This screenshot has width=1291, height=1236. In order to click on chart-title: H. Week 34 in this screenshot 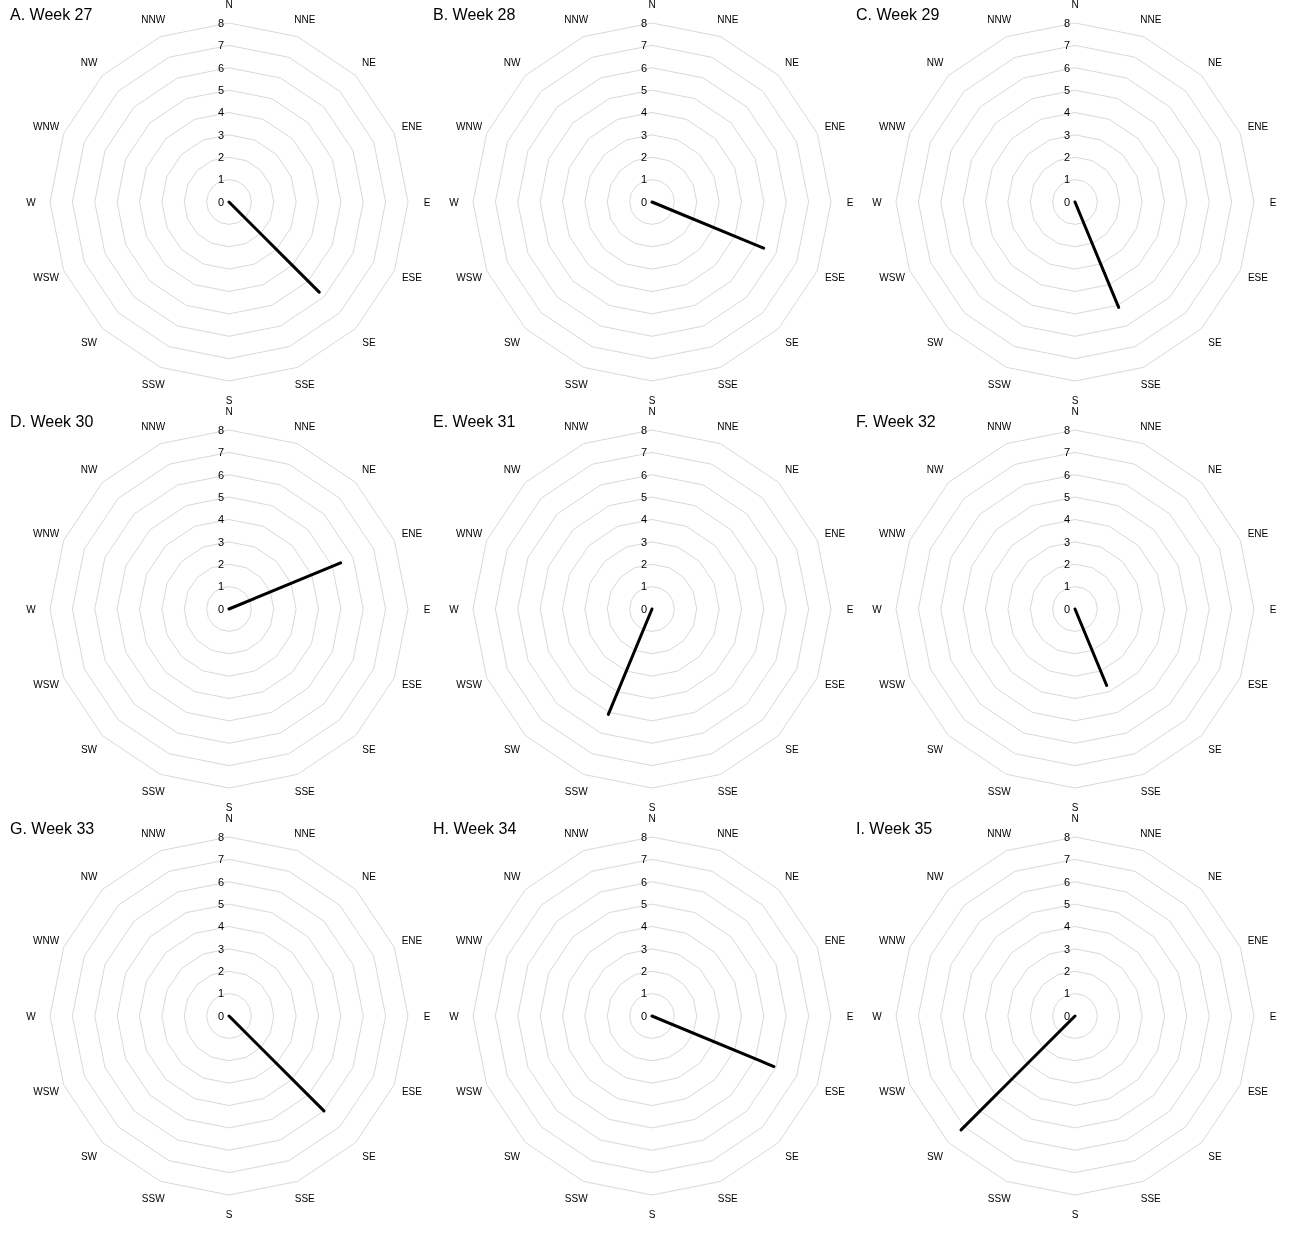, I will do `click(475, 828)`.